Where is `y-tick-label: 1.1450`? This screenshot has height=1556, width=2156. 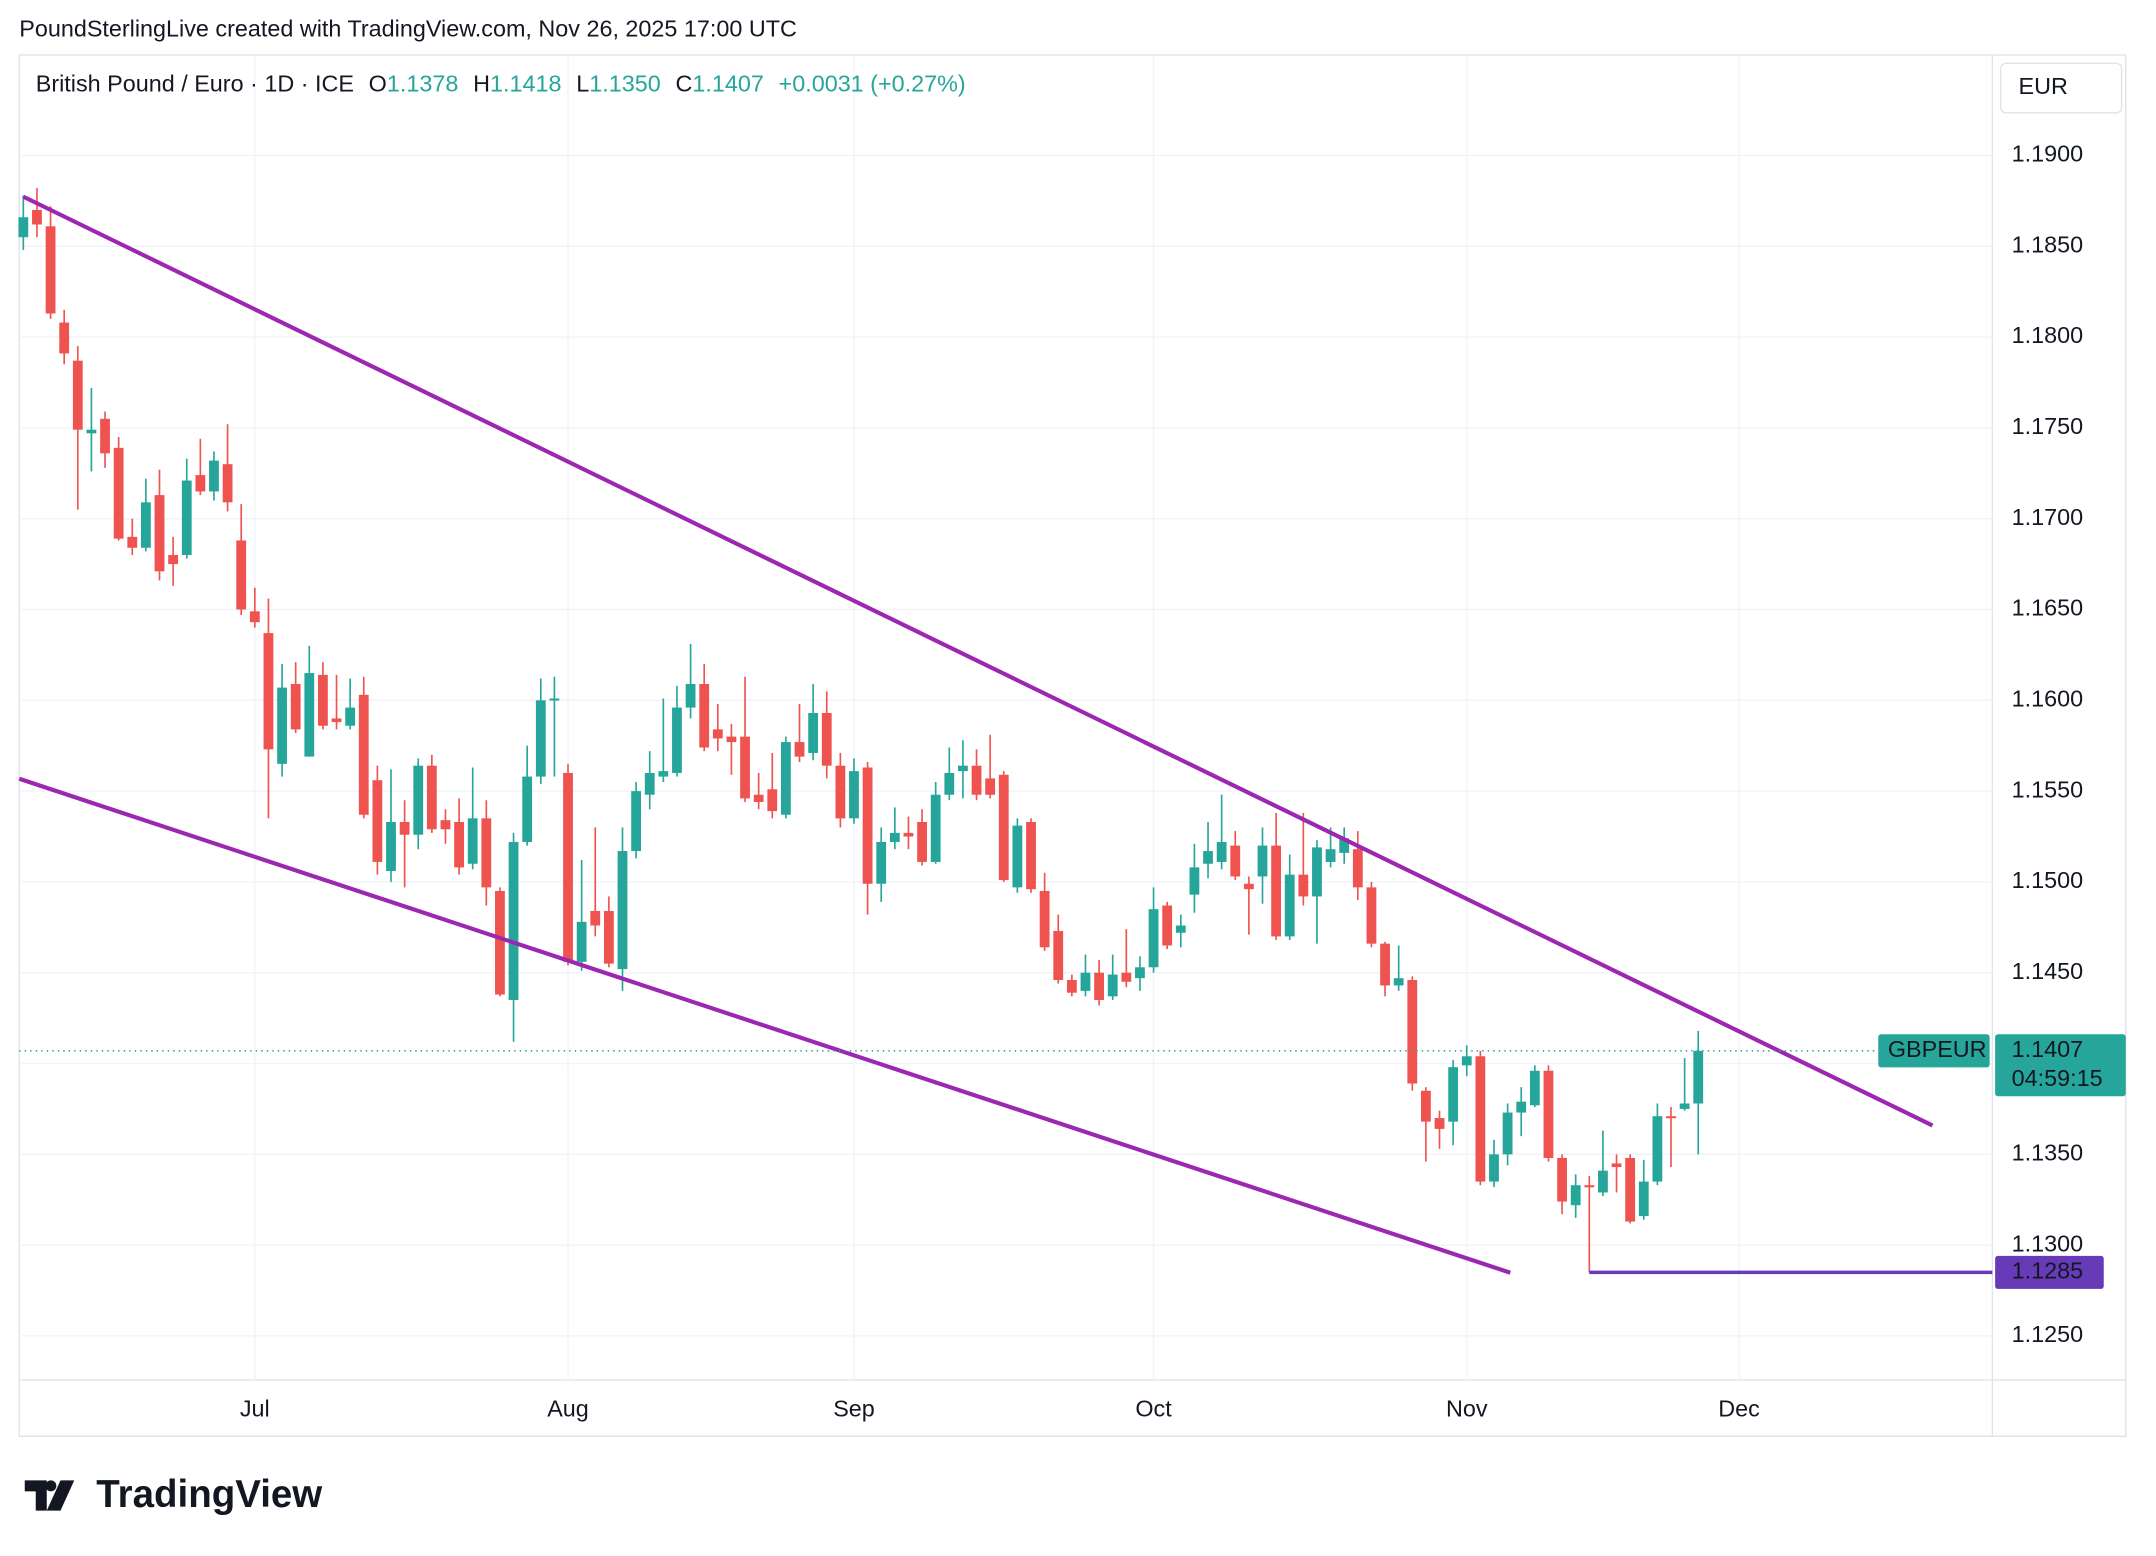 y-tick-label: 1.1450 is located at coordinates (2047, 971).